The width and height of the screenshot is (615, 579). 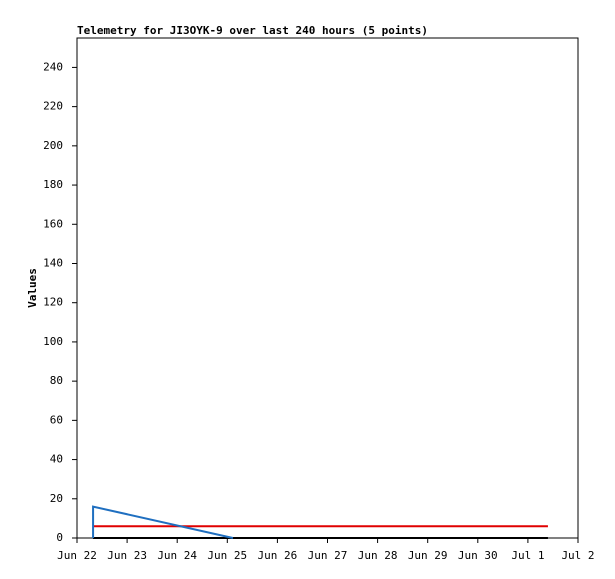 I want to click on y-tick-label: 200, so click(x=53, y=145).